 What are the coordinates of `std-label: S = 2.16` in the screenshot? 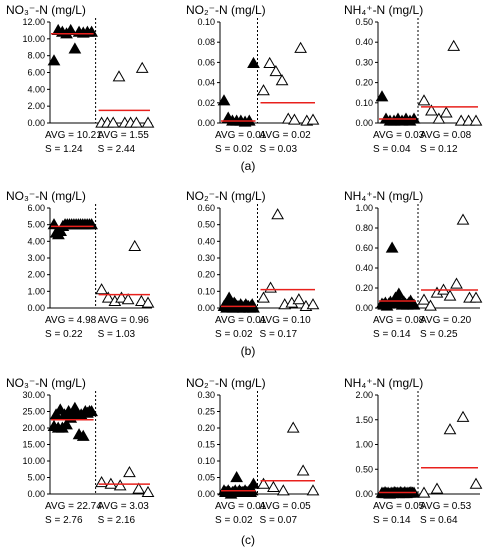 It's located at (117, 520).